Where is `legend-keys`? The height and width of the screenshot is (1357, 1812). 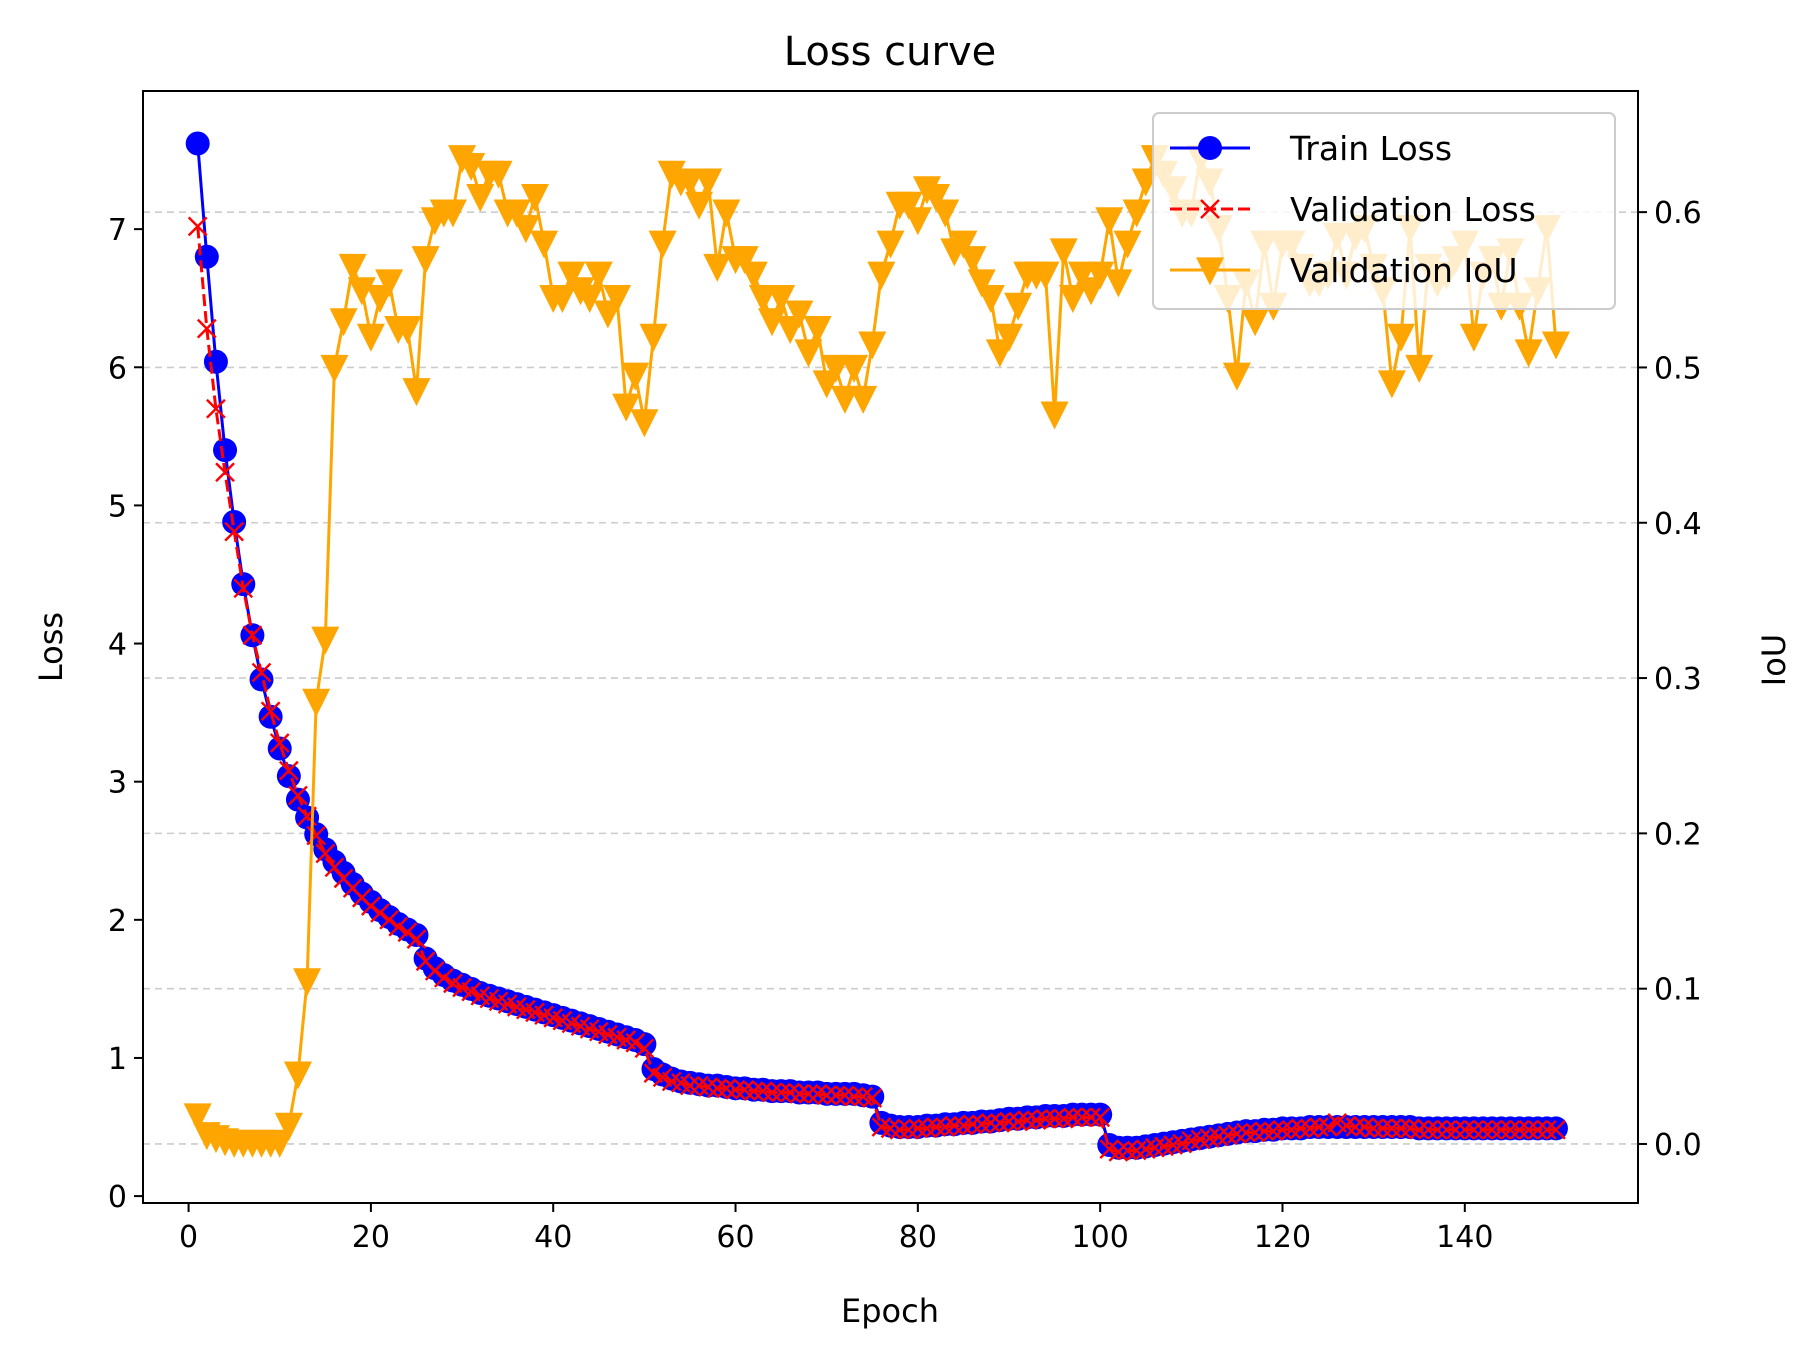
legend-keys is located at coordinates (1210, 211).